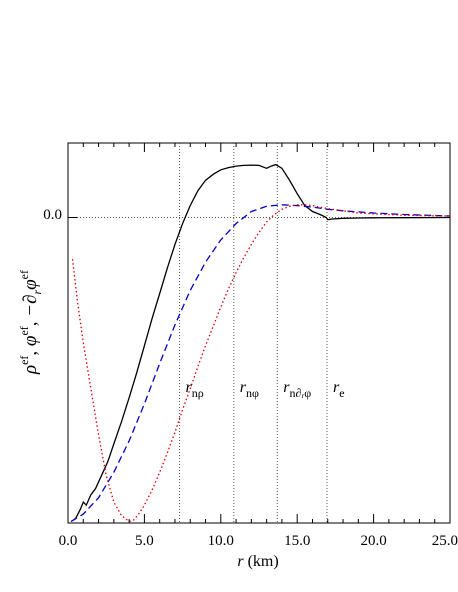 Image resolution: width=458 pixels, height=592 pixels. What do you see at coordinates (297, 541) in the screenshot?
I see `x-tick-label: 15.0` at bounding box center [297, 541].